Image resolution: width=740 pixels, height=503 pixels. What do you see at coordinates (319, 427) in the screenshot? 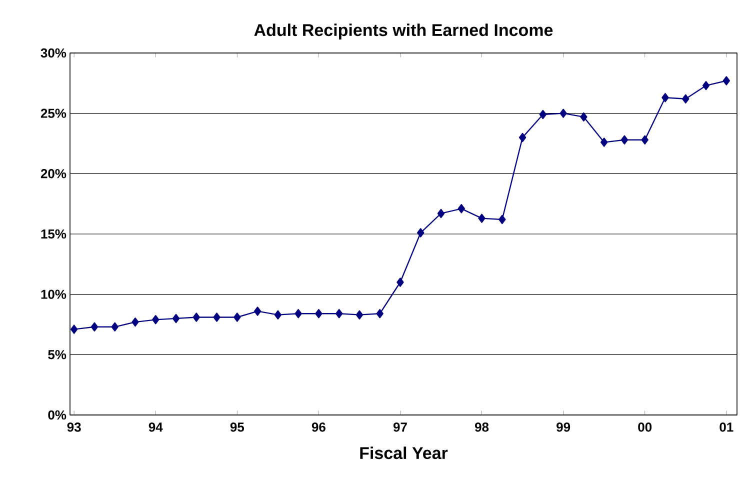
I see `x-tick-label: 96` at bounding box center [319, 427].